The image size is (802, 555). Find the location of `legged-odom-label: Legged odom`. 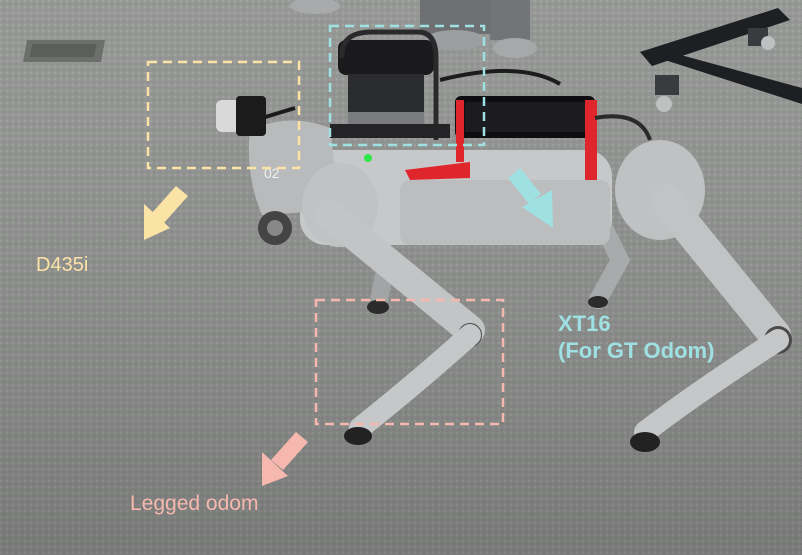

legged-odom-label: Legged odom is located at coordinates (194, 503).